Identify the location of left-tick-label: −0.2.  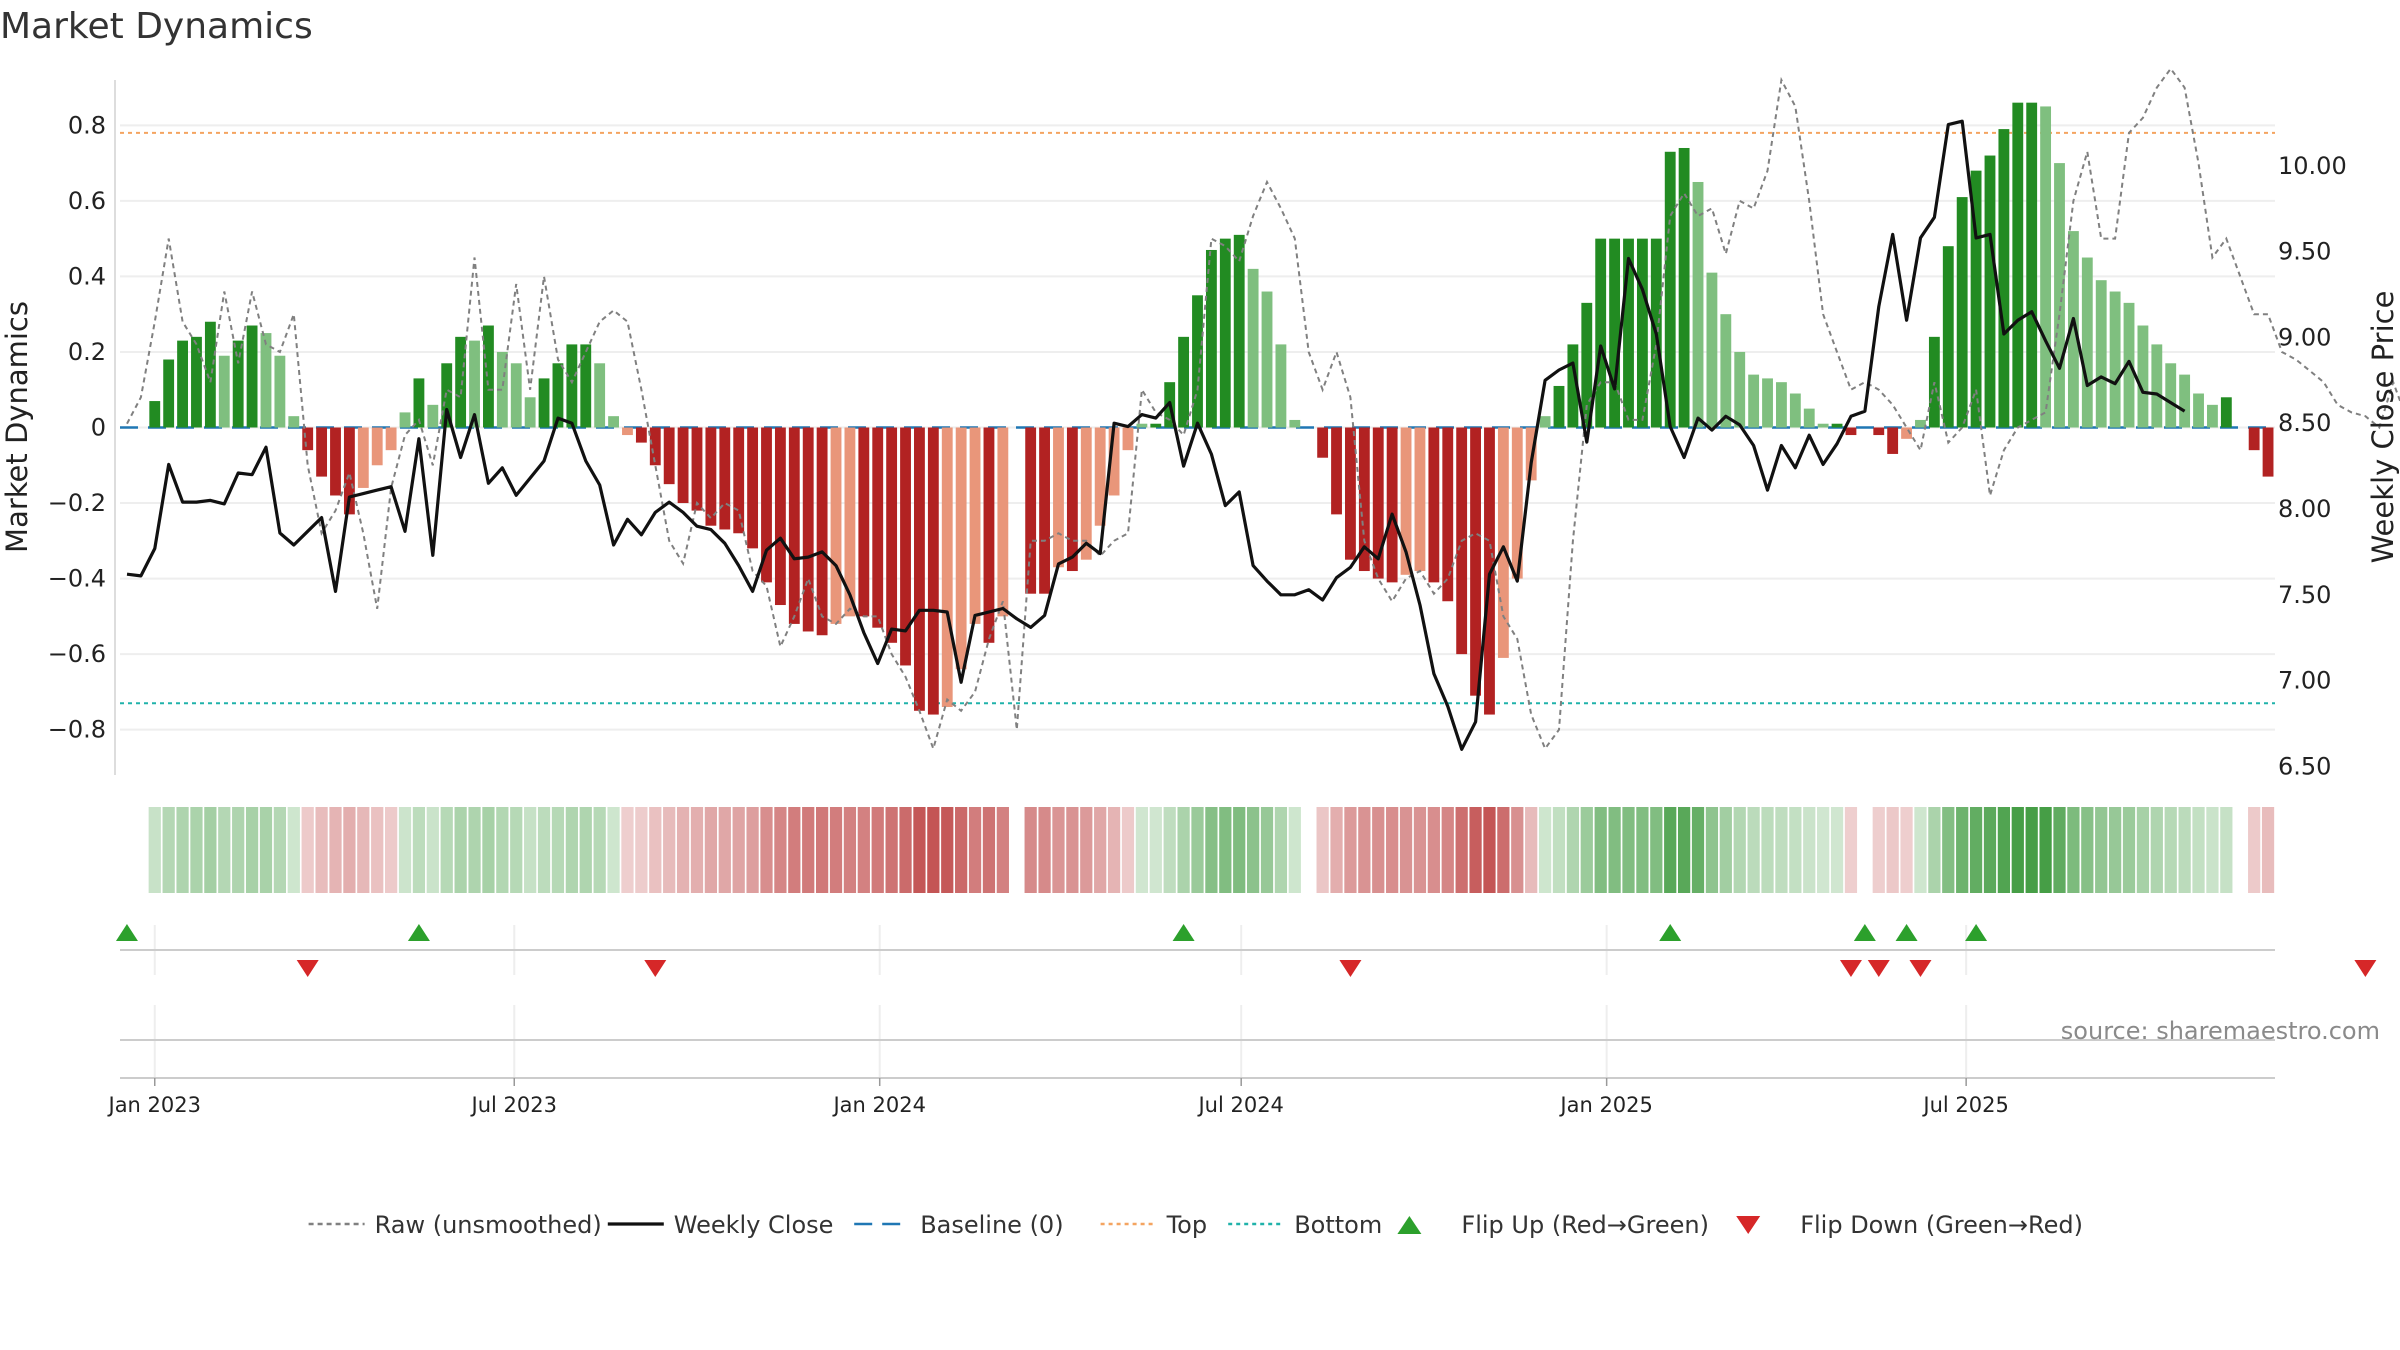
(77, 503).